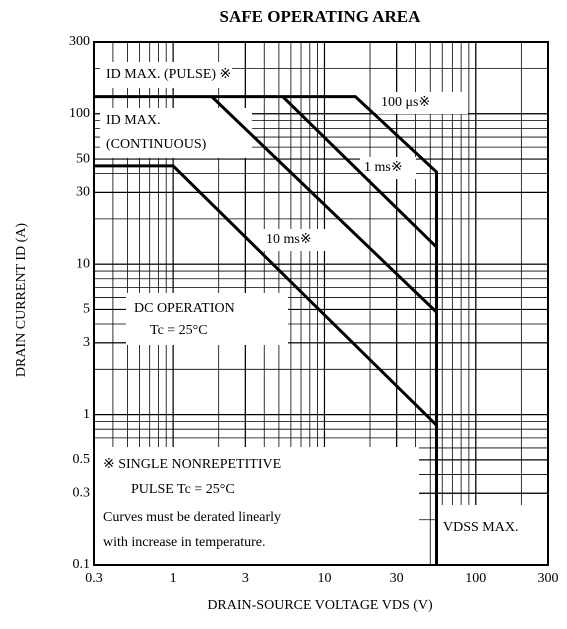 Image resolution: width=567 pixels, height=629 pixels. Describe the element at coordinates (21, 300) in the screenshot. I see `y-axis-label: DRAIN CURRENT ID (A)` at that location.